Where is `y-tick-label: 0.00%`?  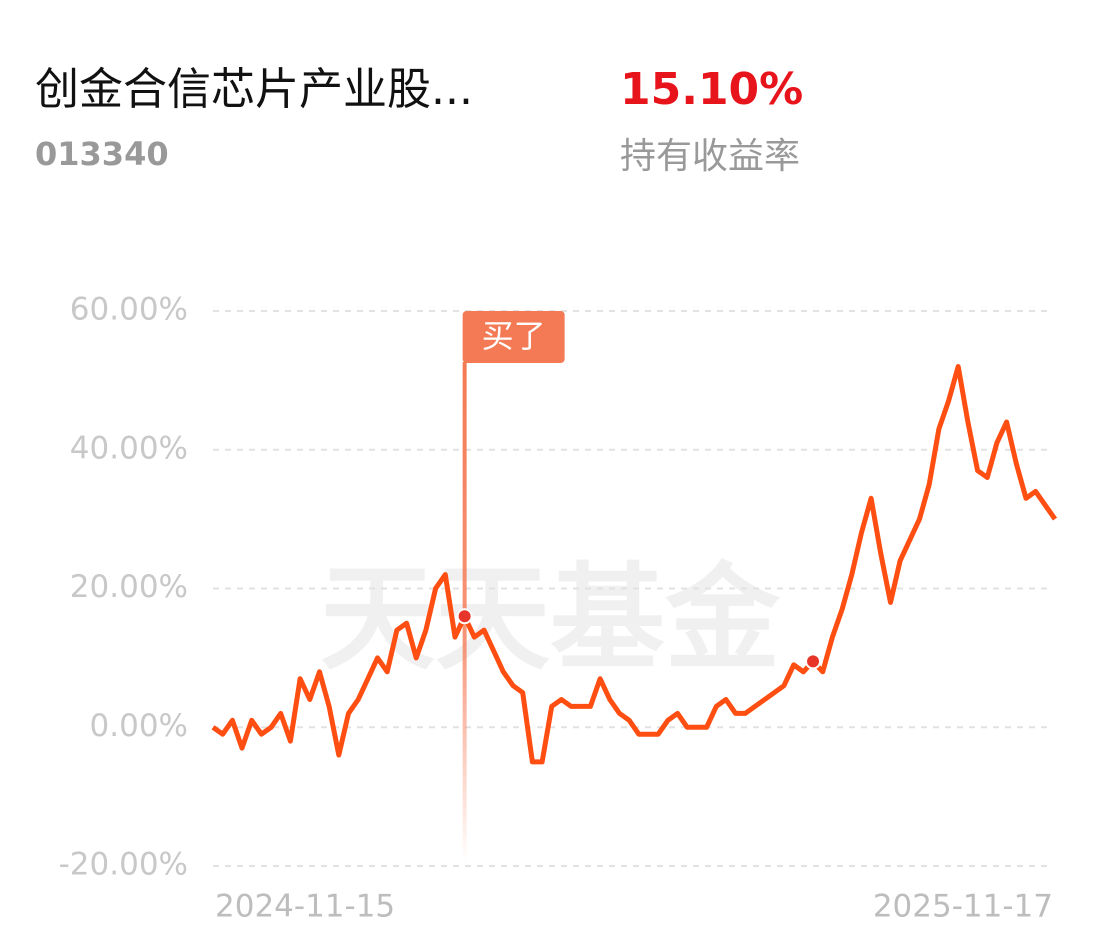
y-tick-label: 0.00% is located at coordinates (139, 726).